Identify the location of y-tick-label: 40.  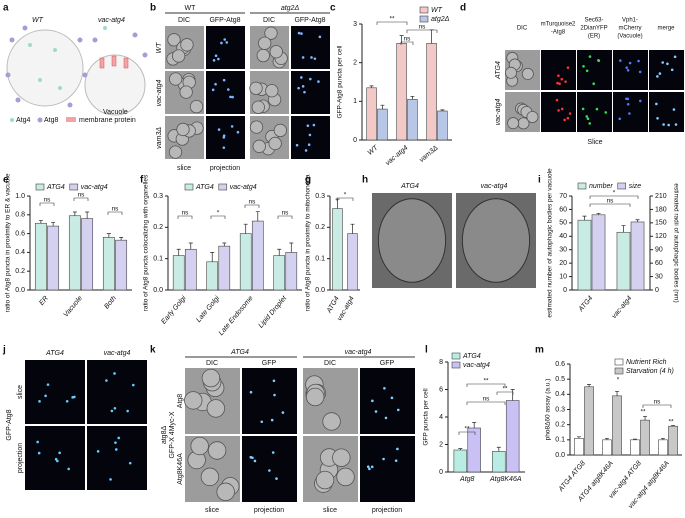
(563, 236).